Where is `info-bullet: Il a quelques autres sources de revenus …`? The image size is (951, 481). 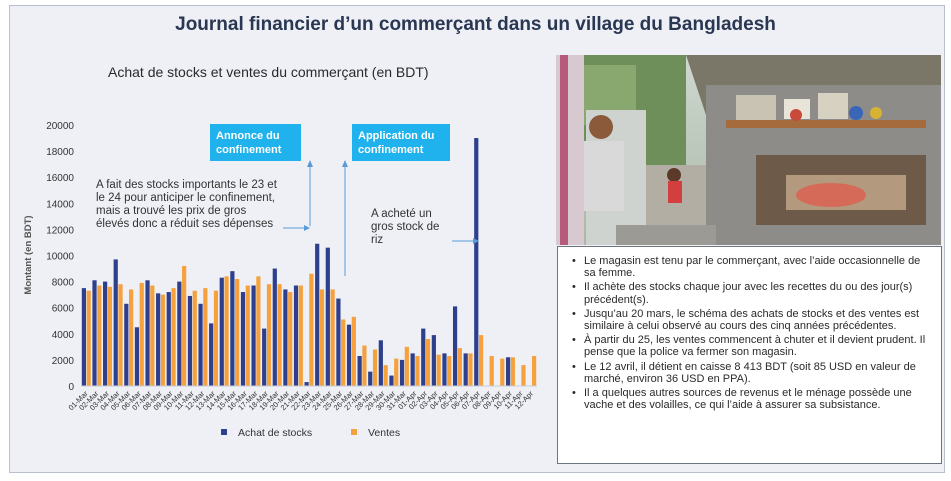
info-bullet: Il a quelques autres sources de revenus … is located at coordinates (751, 399).